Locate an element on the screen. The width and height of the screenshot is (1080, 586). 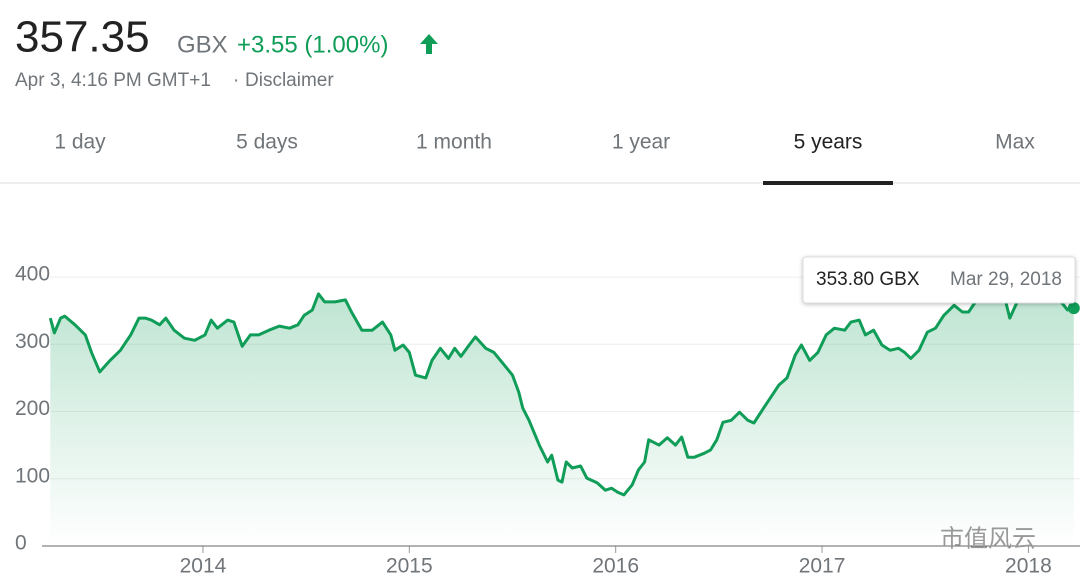
disclaimer: Disclaimer is located at coordinates (289, 80).